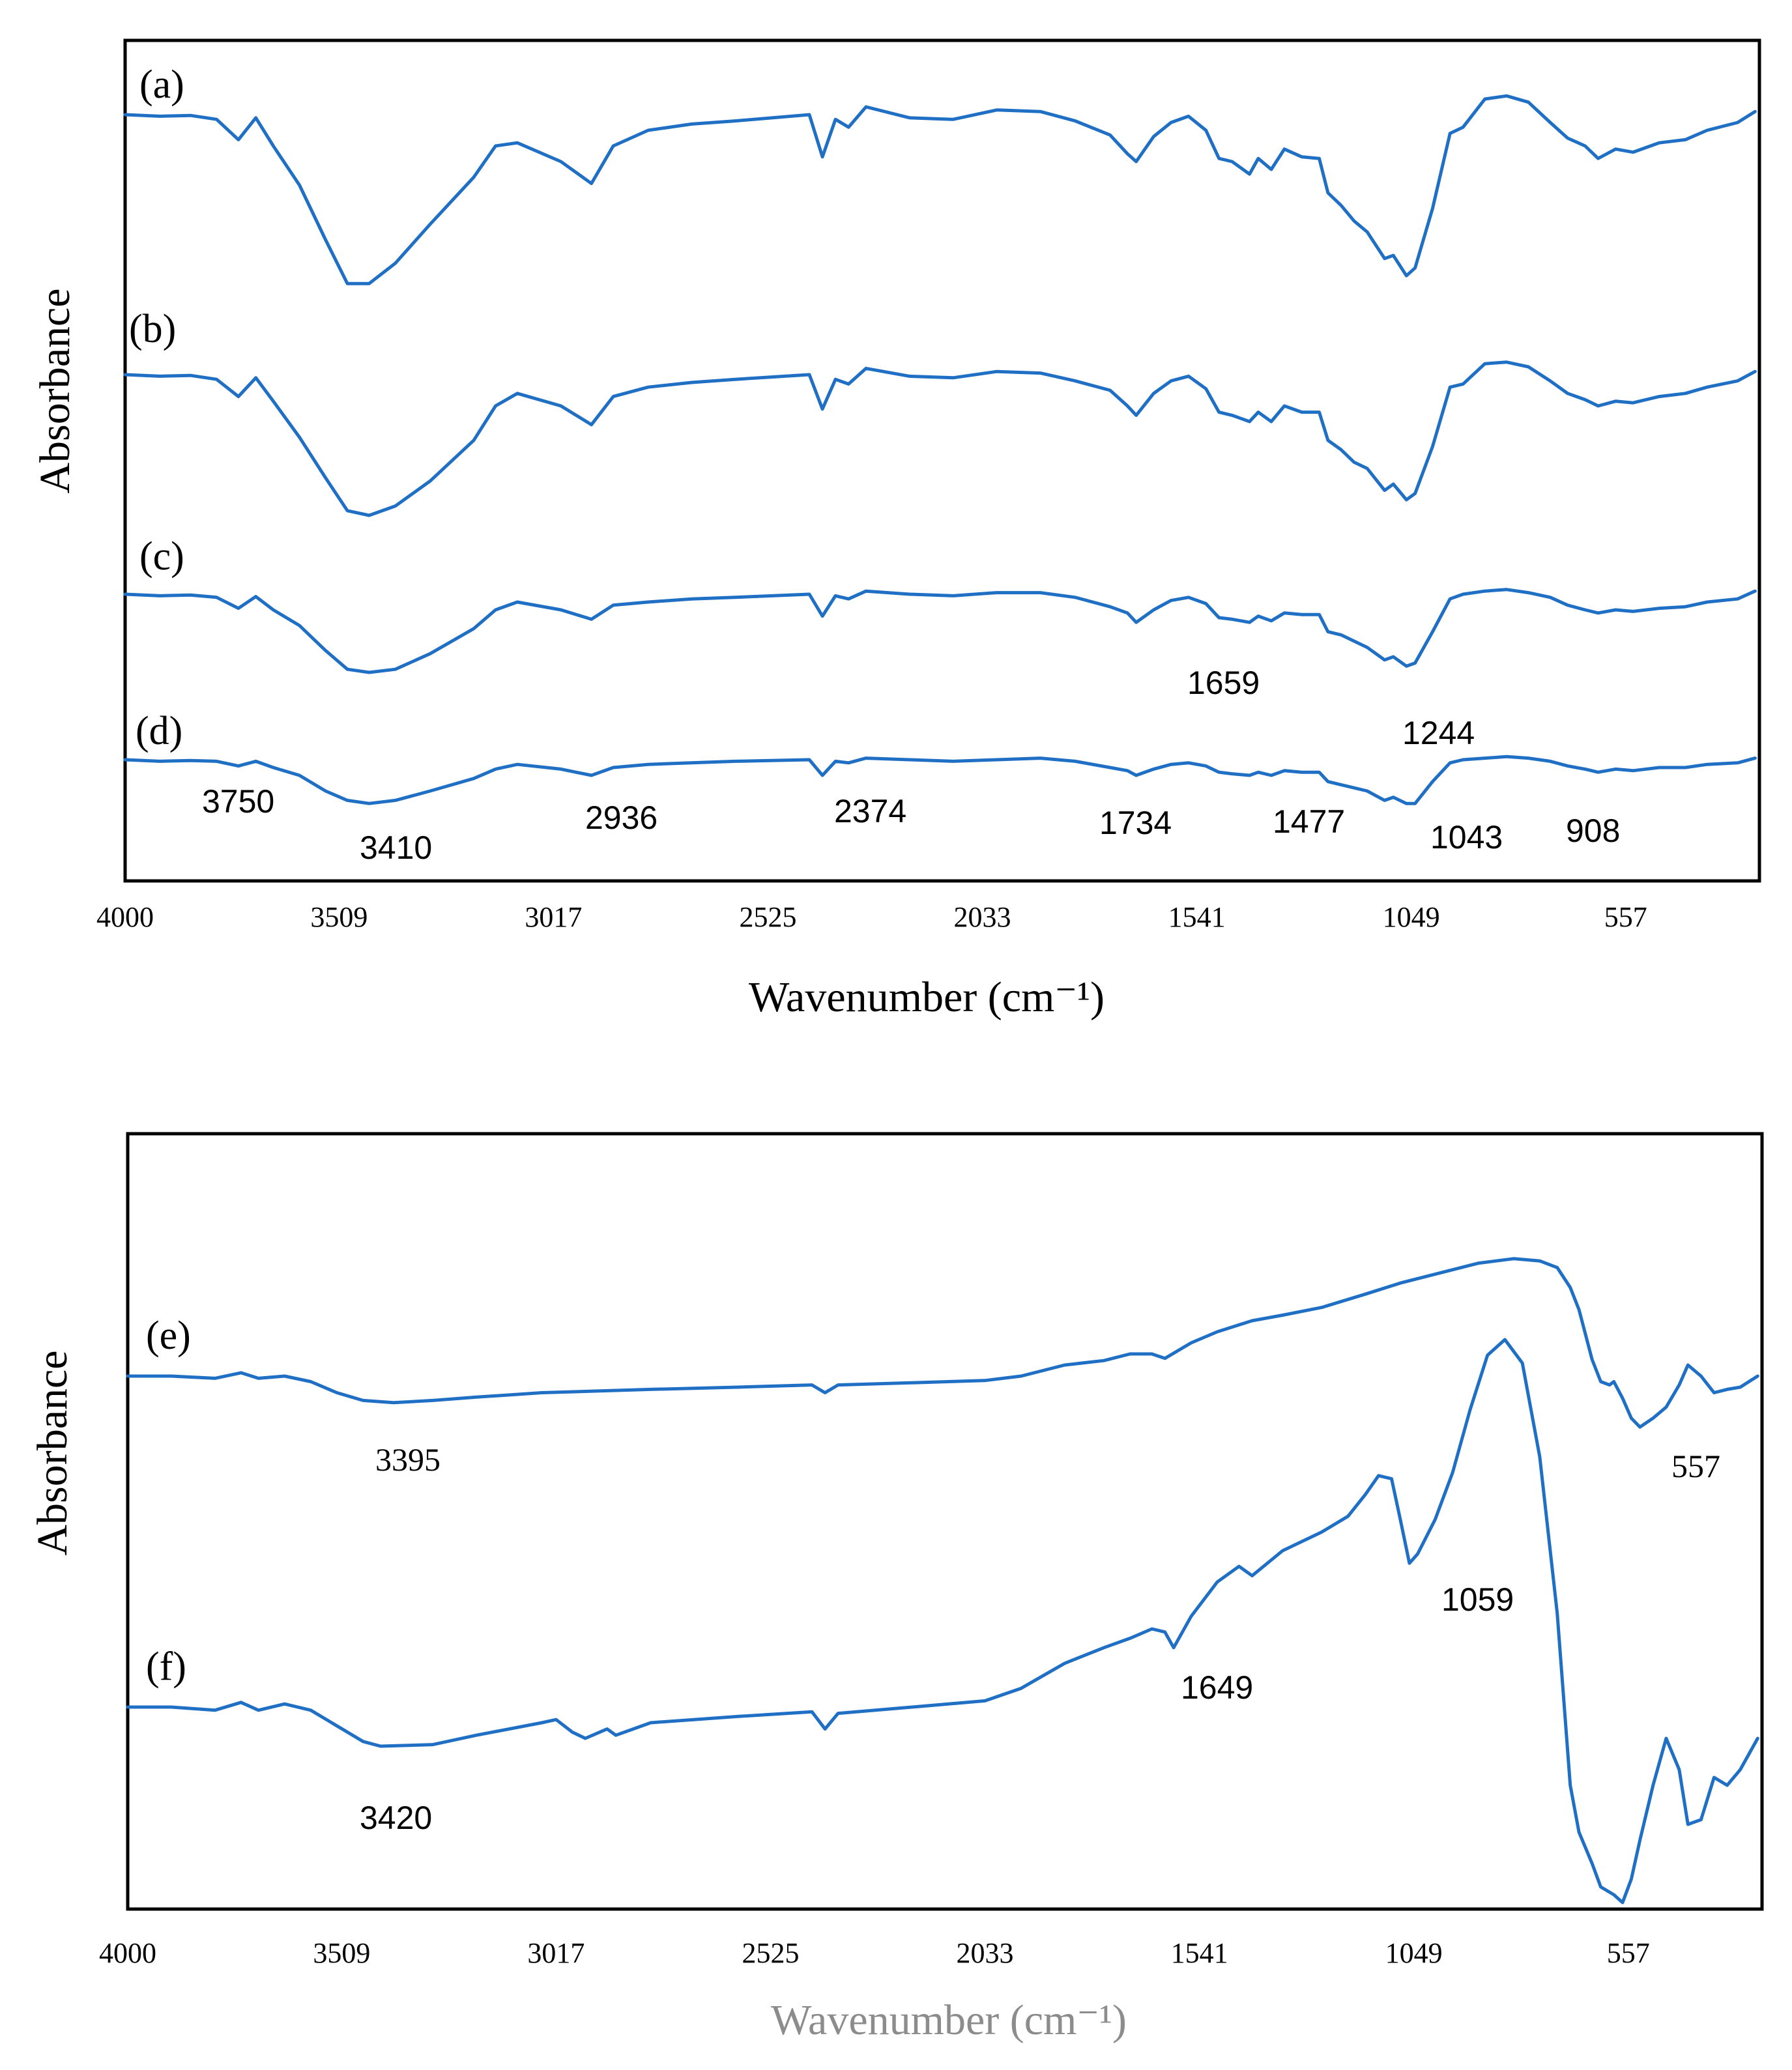  I want to click on spectrum-line-a, so click(940, 189).